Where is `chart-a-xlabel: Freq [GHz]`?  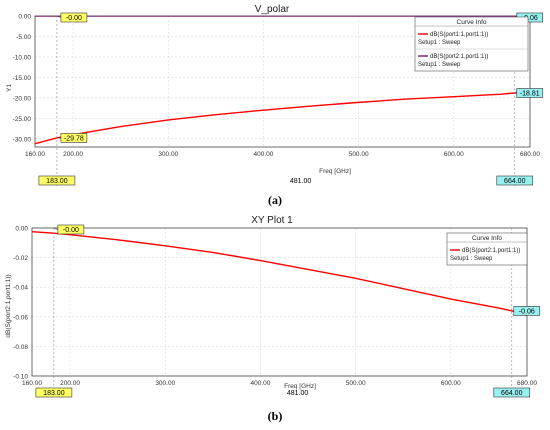 chart-a-xlabel: Freq [GHz] is located at coordinates (335, 171).